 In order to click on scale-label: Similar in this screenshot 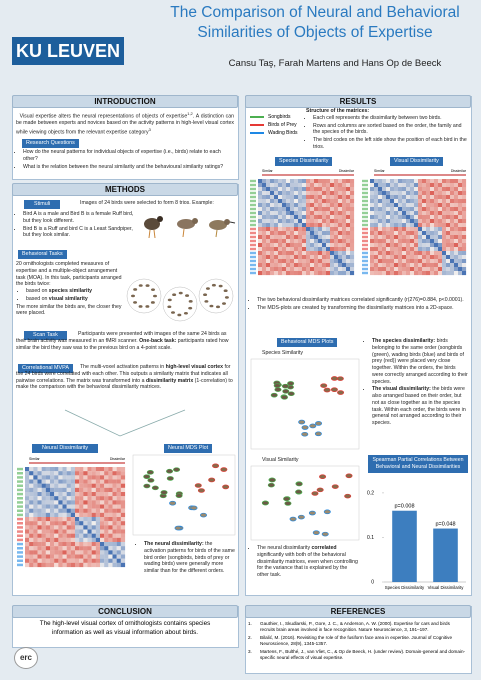, I will do `click(380, 171)`.